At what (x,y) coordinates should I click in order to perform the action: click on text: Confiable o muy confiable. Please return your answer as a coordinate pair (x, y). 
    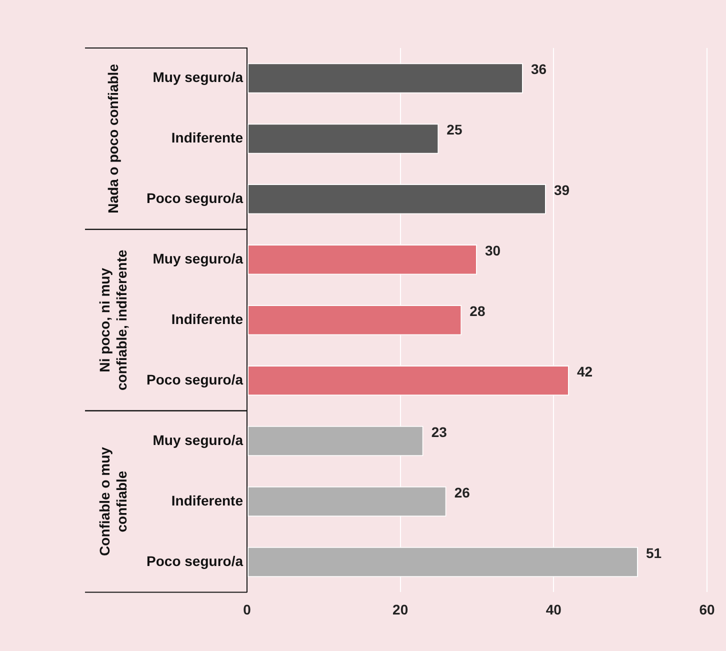
    Looking at the image, I should click on (113, 501).